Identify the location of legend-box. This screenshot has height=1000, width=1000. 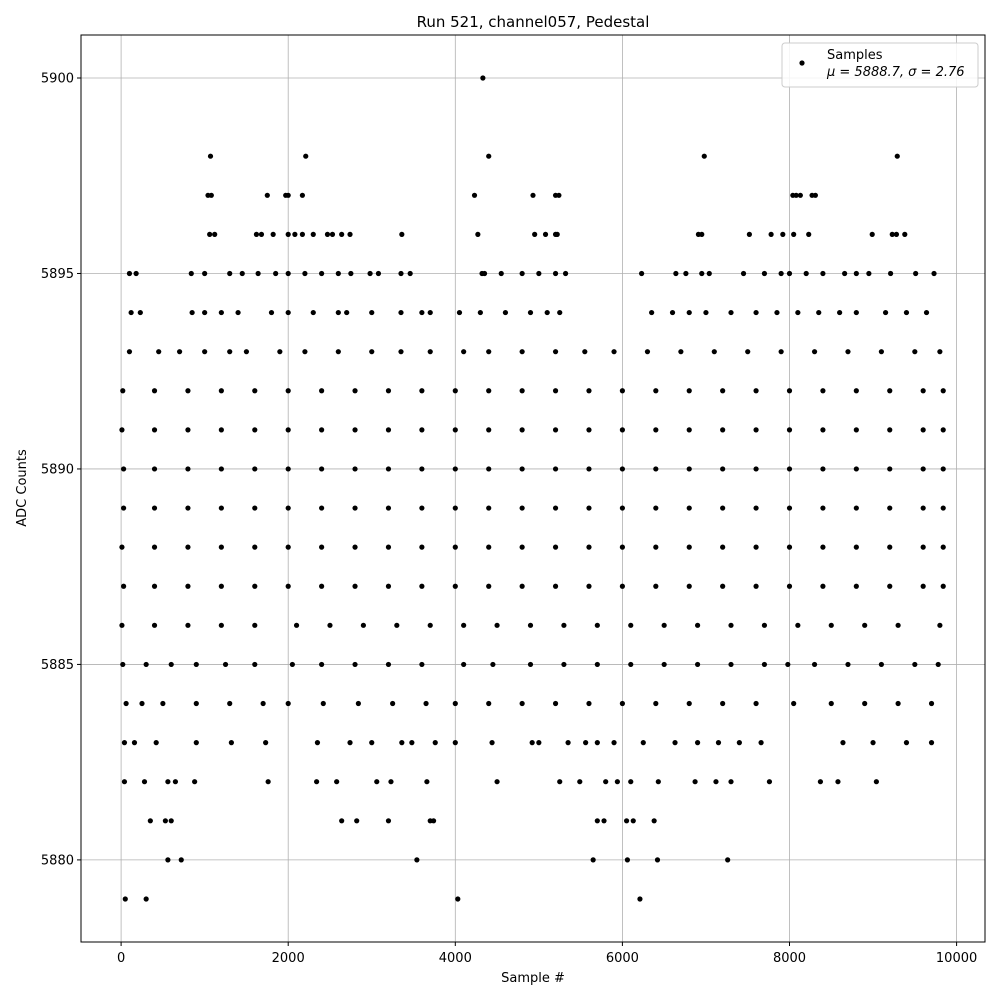
(880, 65).